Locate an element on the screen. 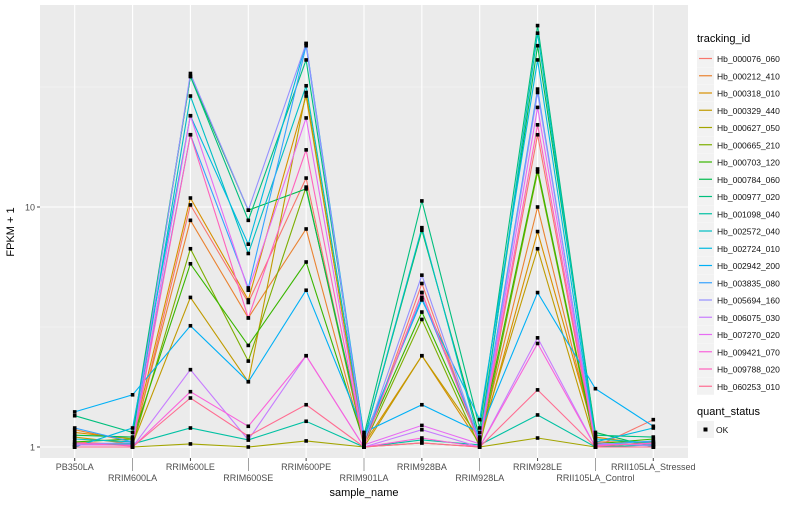  legend-item-label: Hb_009788_020 is located at coordinates (748, 370).